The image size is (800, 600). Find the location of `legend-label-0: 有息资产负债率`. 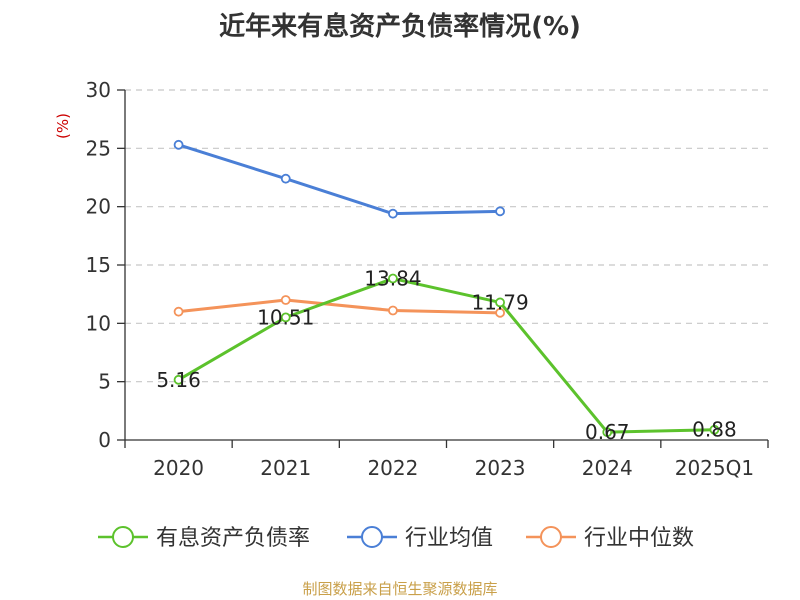

legend-label-0: 有息资产负债率 is located at coordinates (233, 538).